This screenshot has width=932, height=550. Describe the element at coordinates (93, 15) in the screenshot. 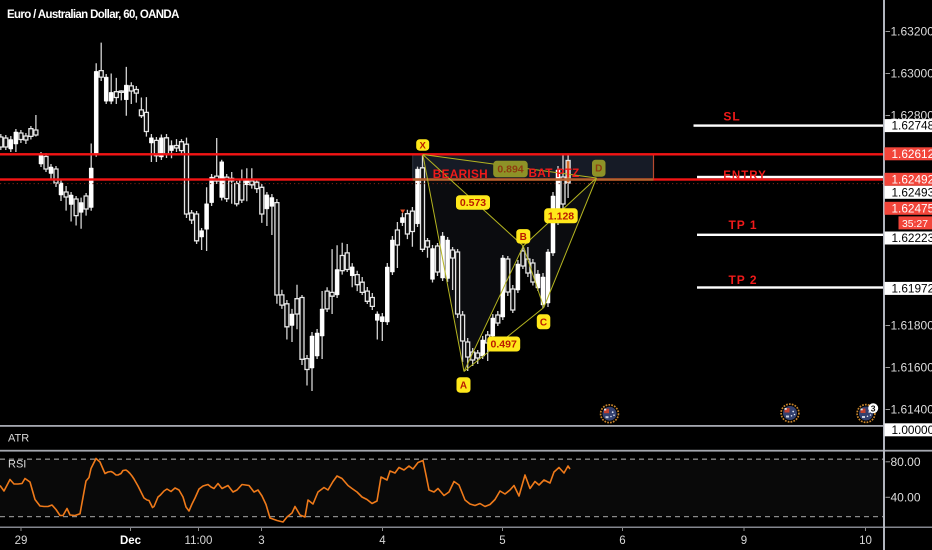

I see `svg-text:Euro / Australian Dollar, 60,: Euro / Australian Dollar, 60, OANDA` at that location.